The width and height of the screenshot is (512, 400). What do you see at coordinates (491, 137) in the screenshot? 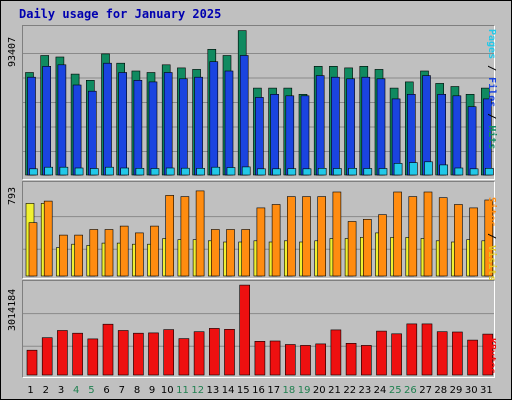
I see `legend-hits: Hits` at bounding box center [491, 137].